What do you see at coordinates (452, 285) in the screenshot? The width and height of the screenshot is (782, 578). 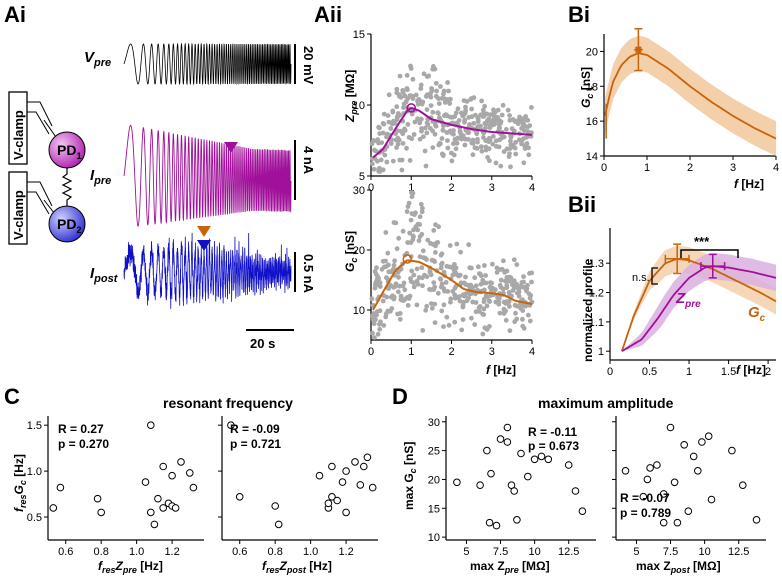 I see `aii-bot-fit-line` at bounding box center [452, 285].